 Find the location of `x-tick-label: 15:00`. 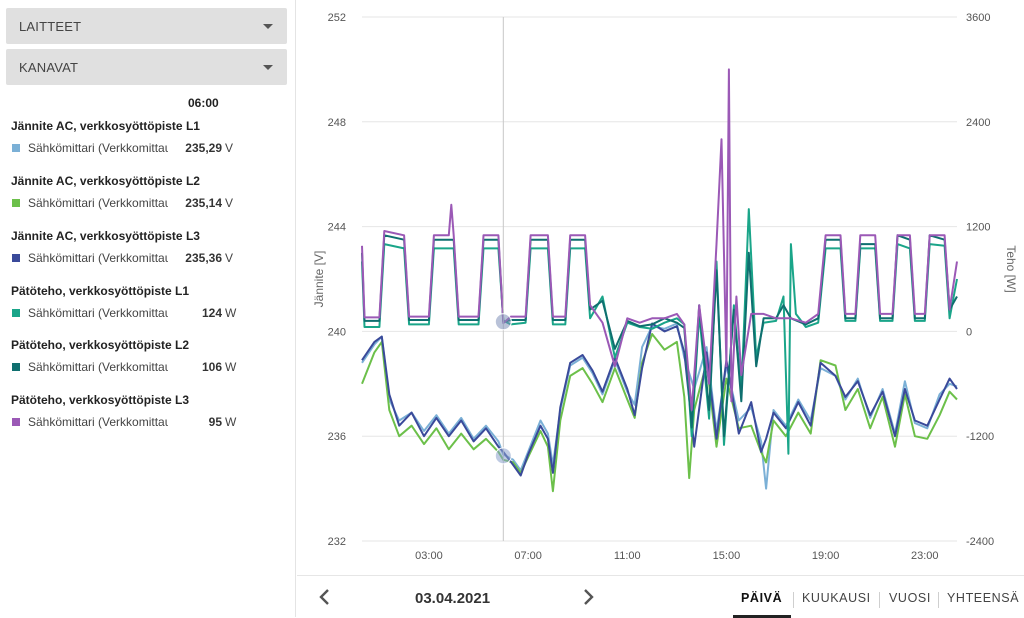

x-tick-label: 15:00 is located at coordinates (727, 556).